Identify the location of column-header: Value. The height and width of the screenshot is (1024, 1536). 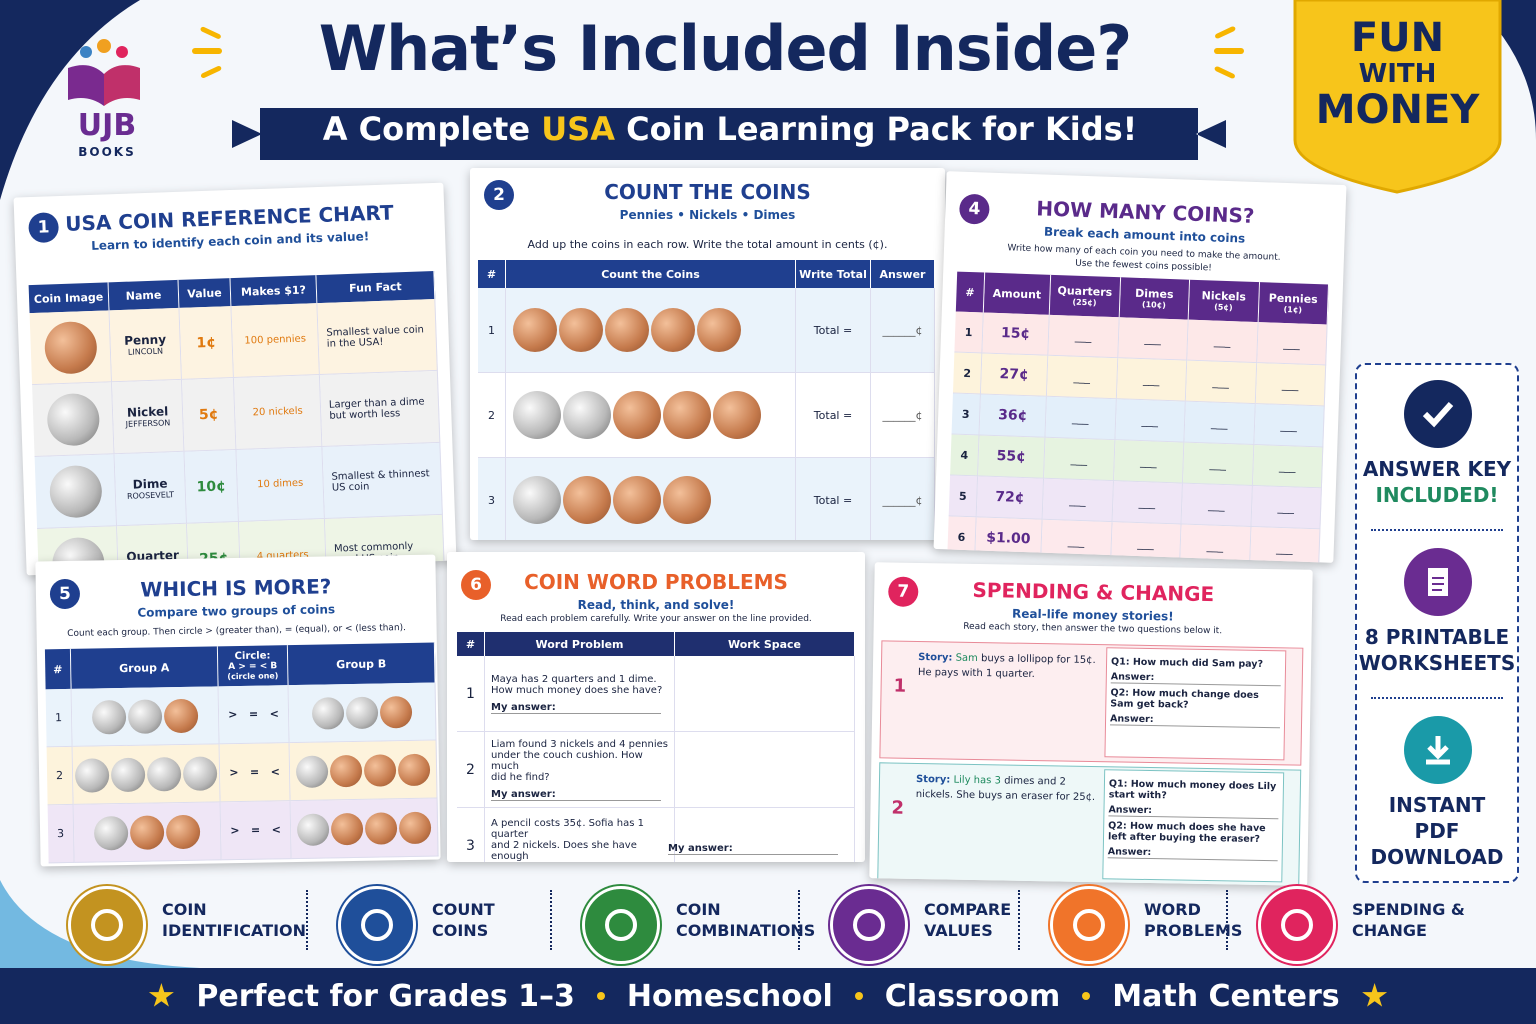
(205, 293).